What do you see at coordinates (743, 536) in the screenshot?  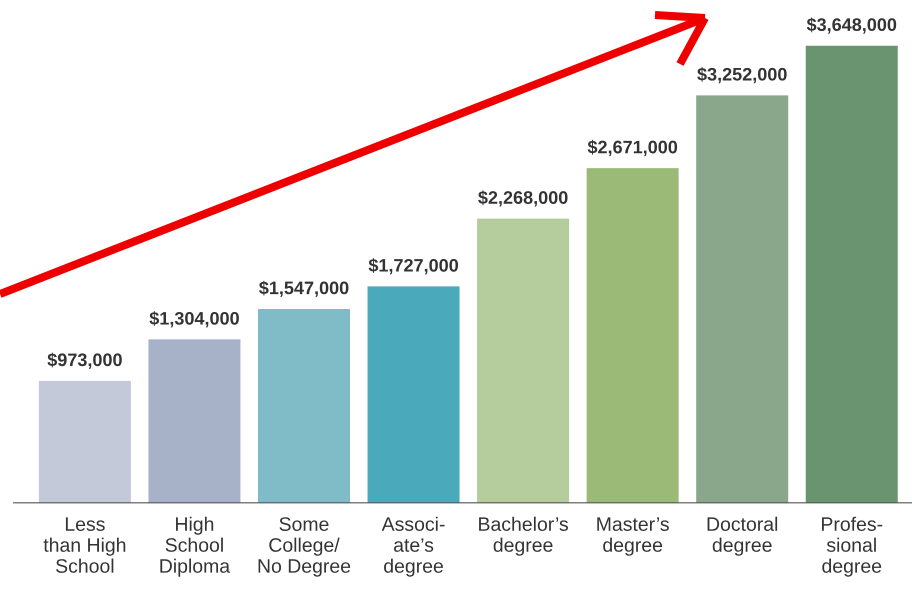 I see `x-tick-label: Doctoral degree` at bounding box center [743, 536].